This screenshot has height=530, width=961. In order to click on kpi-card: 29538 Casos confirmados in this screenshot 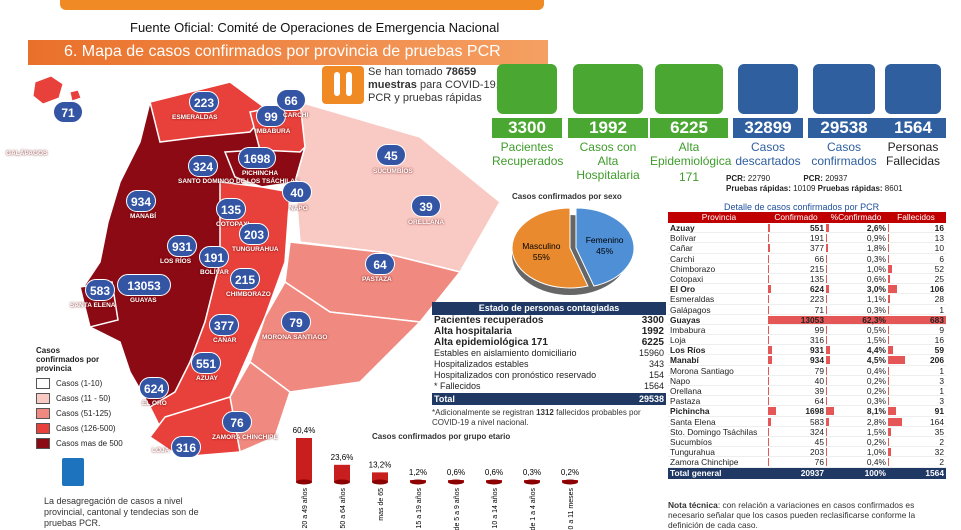, I will do `click(844, 116)`.